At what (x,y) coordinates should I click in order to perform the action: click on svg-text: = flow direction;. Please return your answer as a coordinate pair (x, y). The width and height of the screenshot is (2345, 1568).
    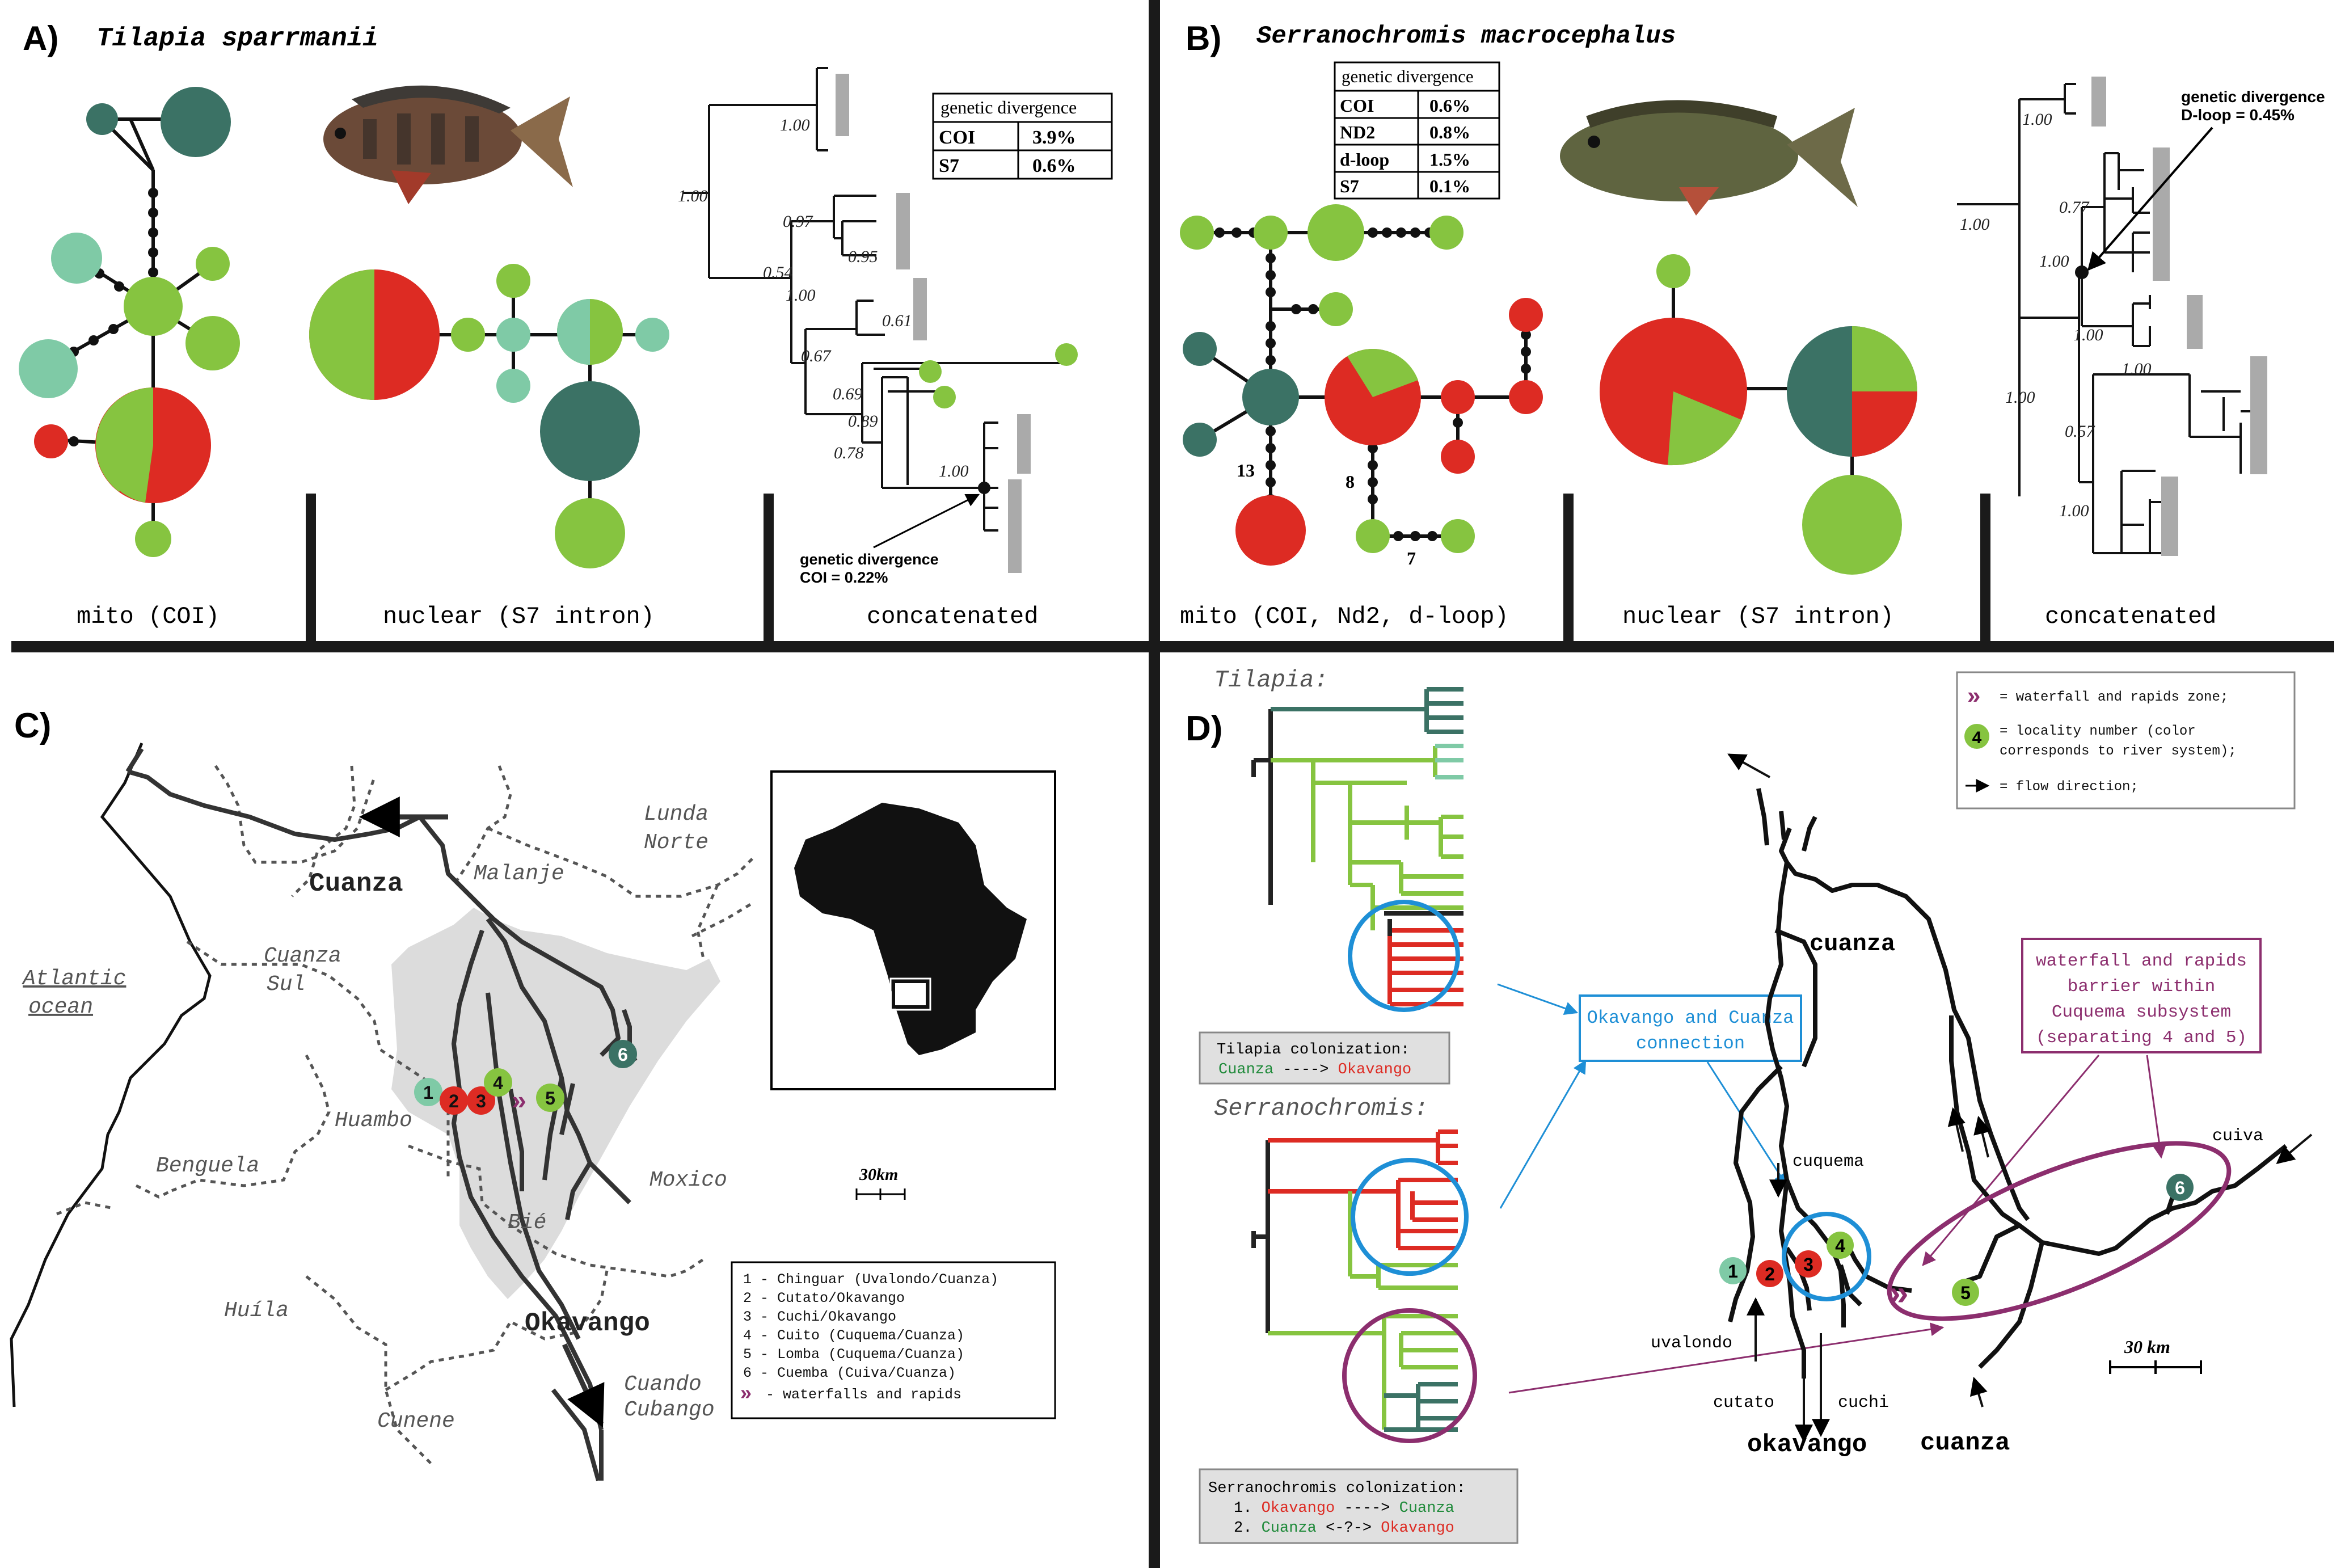
    Looking at the image, I should click on (2069, 787).